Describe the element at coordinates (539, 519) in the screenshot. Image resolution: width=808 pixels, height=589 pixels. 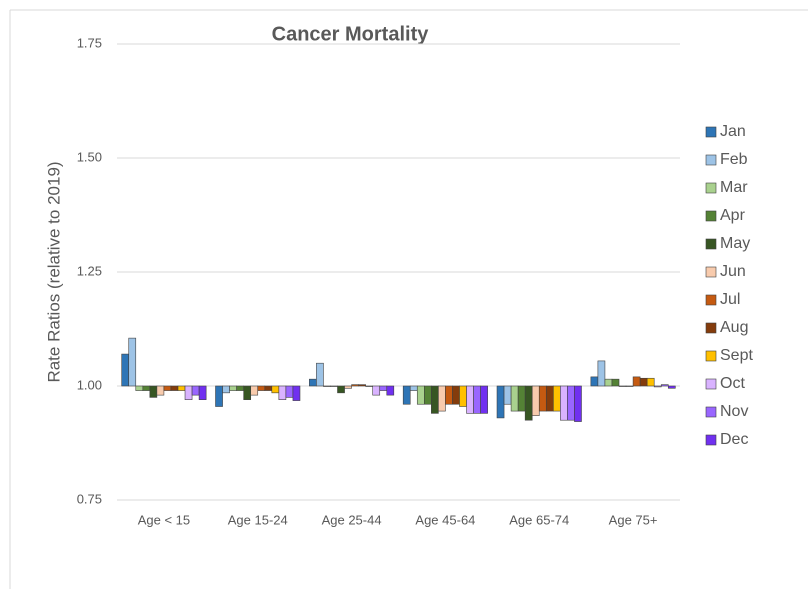
I see `x-tick-label: Age 65-74` at that location.